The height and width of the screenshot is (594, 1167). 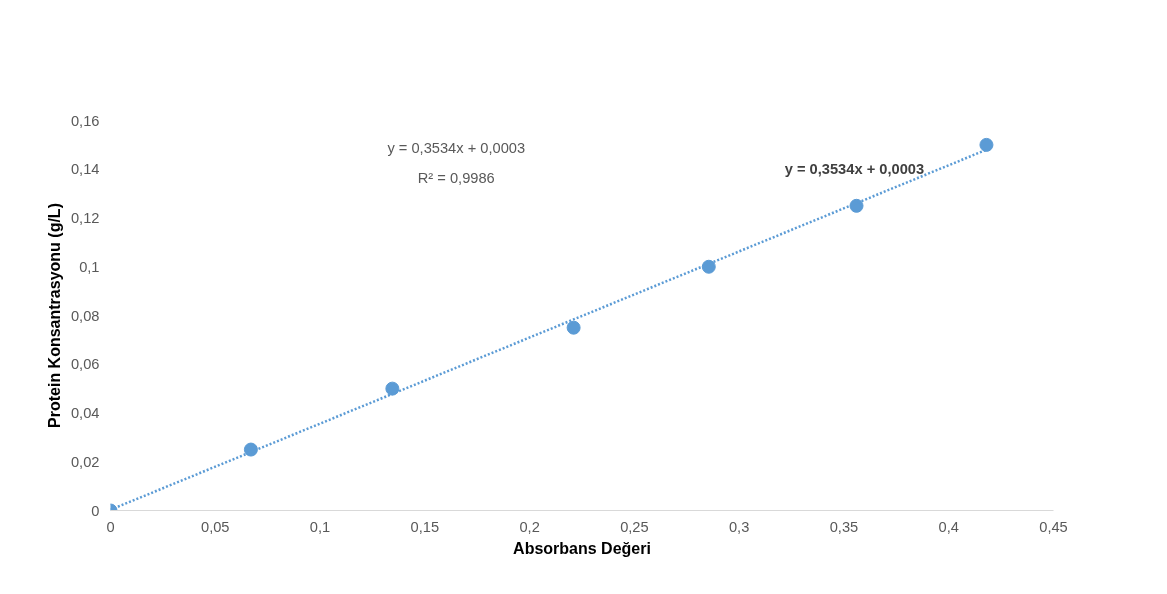 I want to click on y-tick-label: 0,12, so click(x=85, y=218).